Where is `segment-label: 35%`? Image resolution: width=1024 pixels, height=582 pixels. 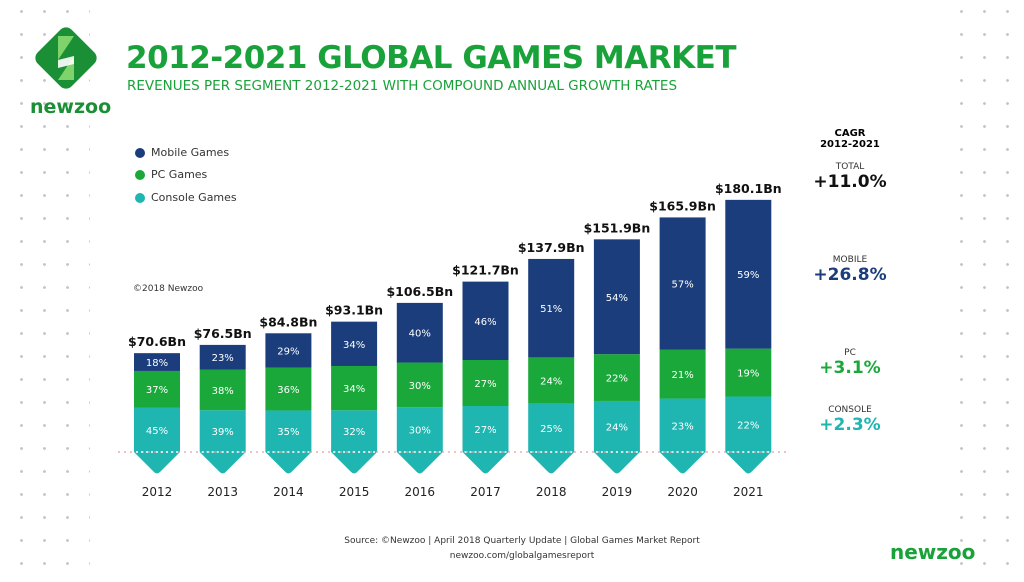 segment-label: 35% is located at coordinates (288, 432).